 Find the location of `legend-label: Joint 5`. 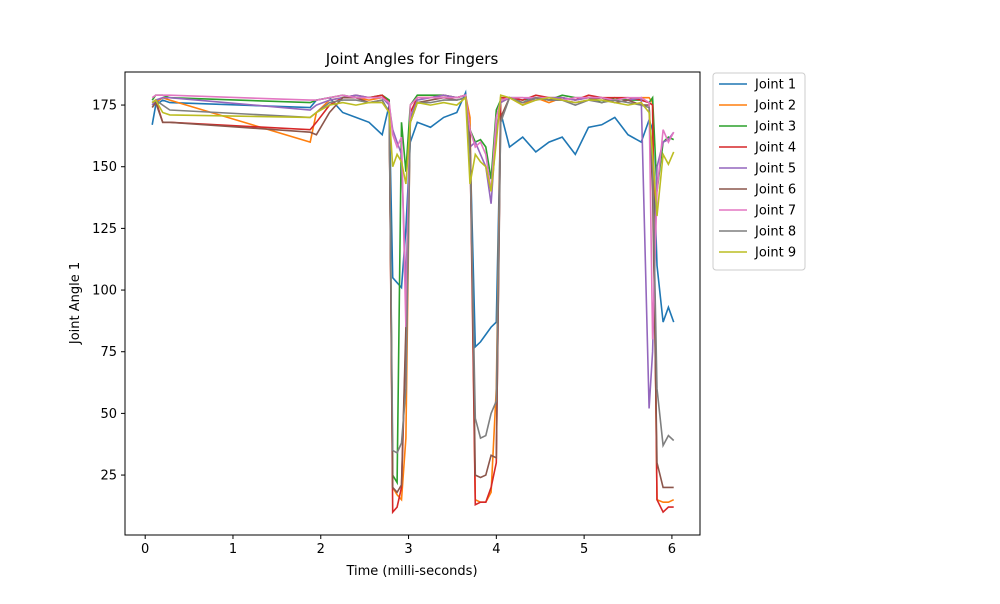

legend-label: Joint 5 is located at coordinates (775, 169).